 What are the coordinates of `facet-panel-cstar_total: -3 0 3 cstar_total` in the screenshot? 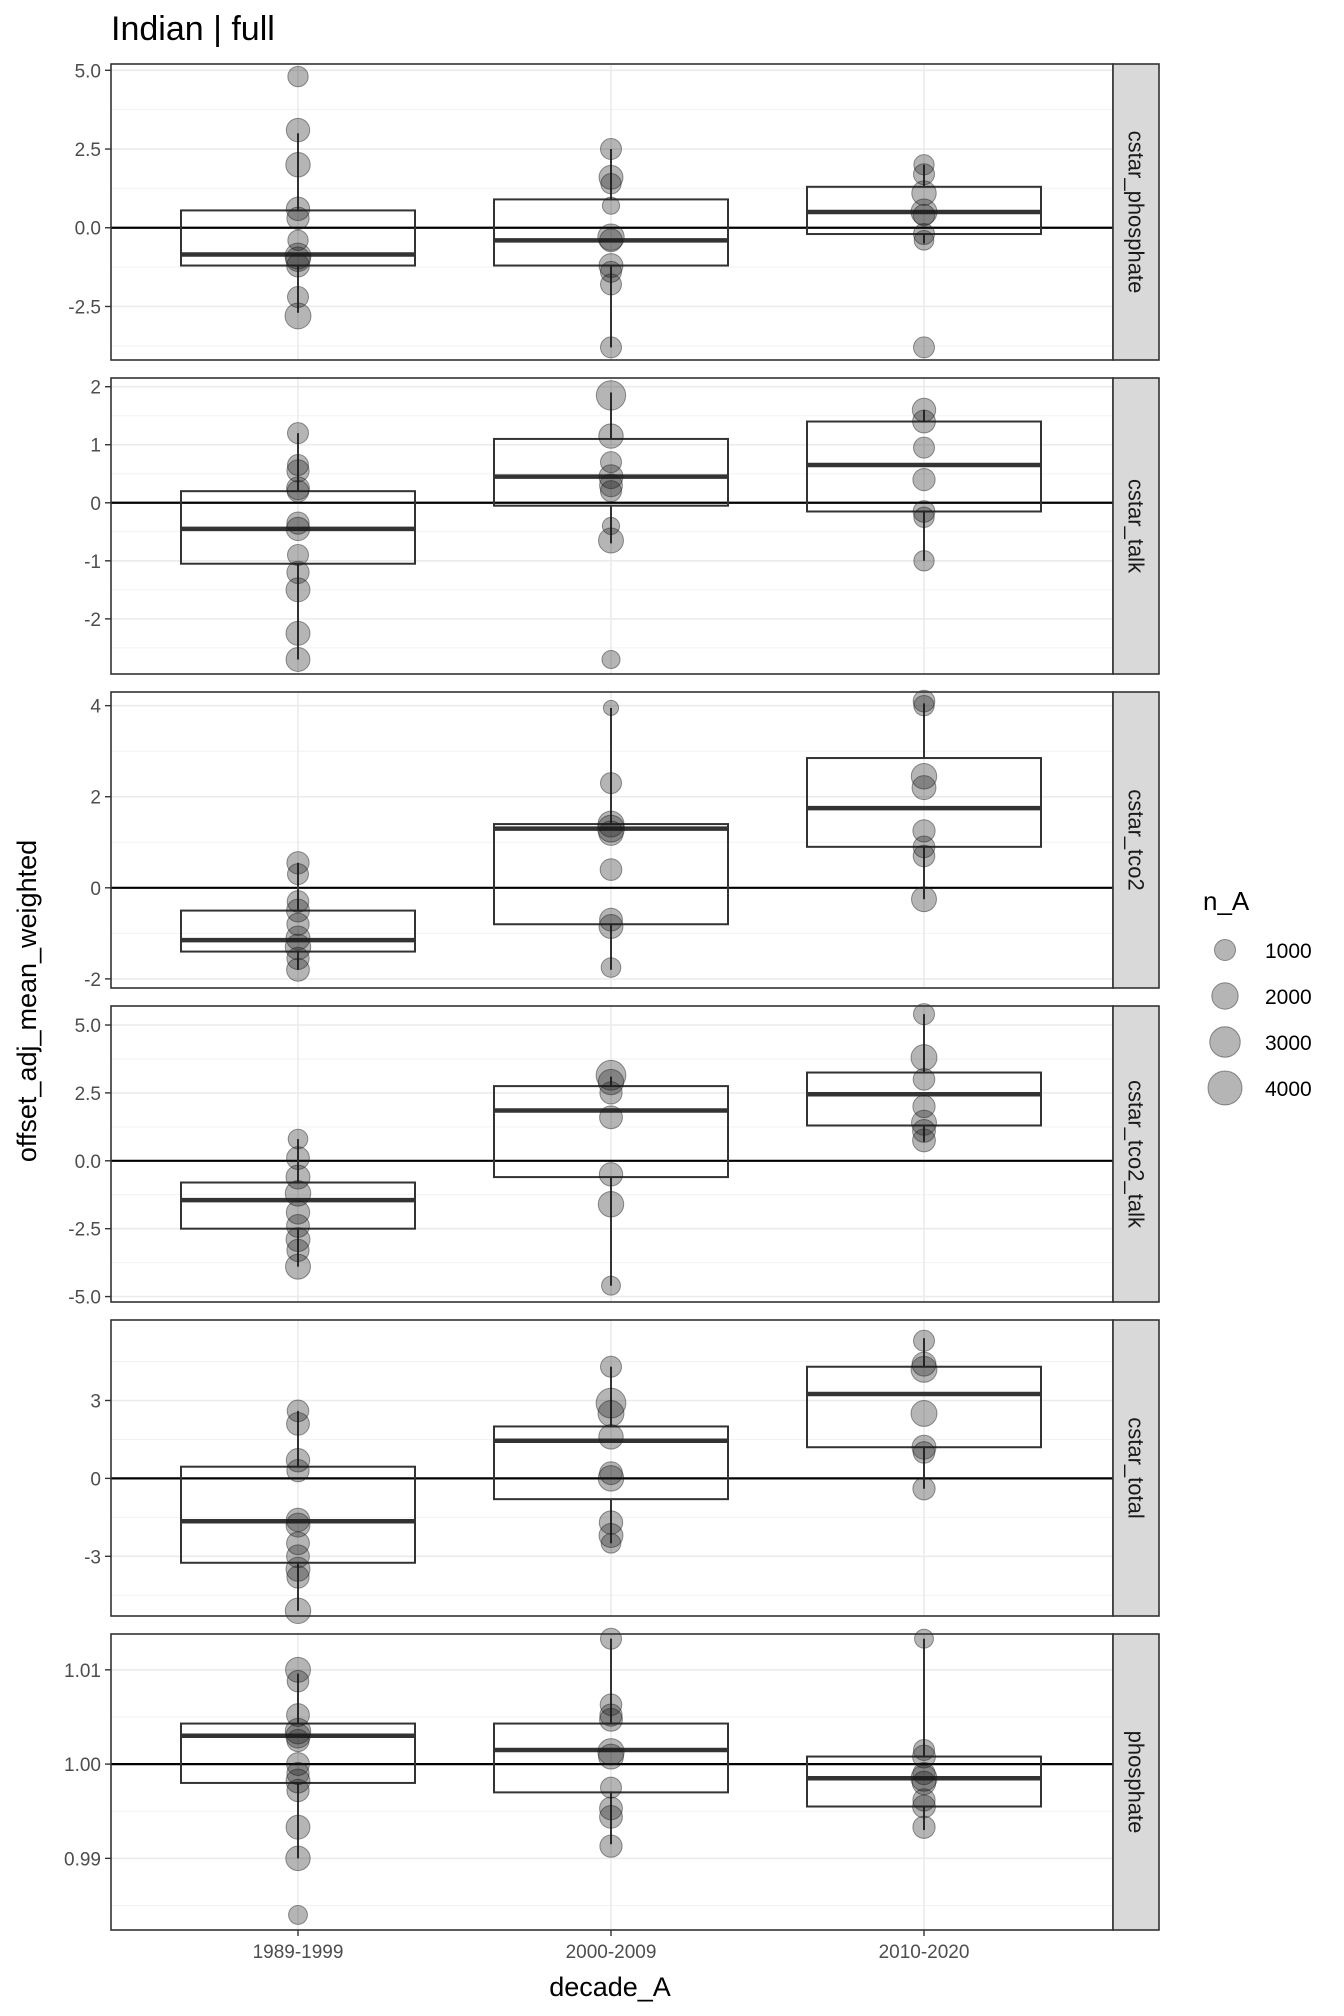 It's located at (622, 1472).